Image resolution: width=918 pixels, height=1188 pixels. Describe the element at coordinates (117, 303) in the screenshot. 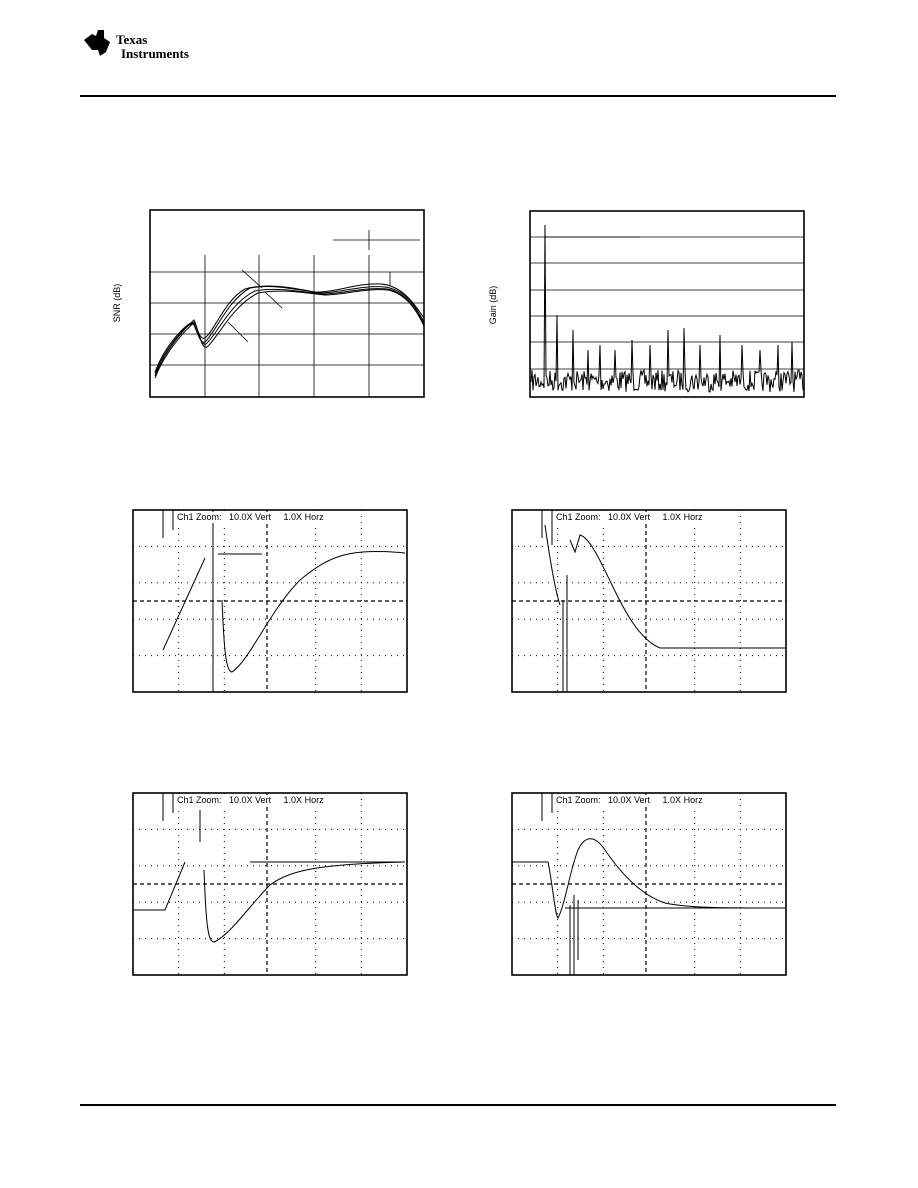

I see `y-axis-label: SNR (dB)` at that location.